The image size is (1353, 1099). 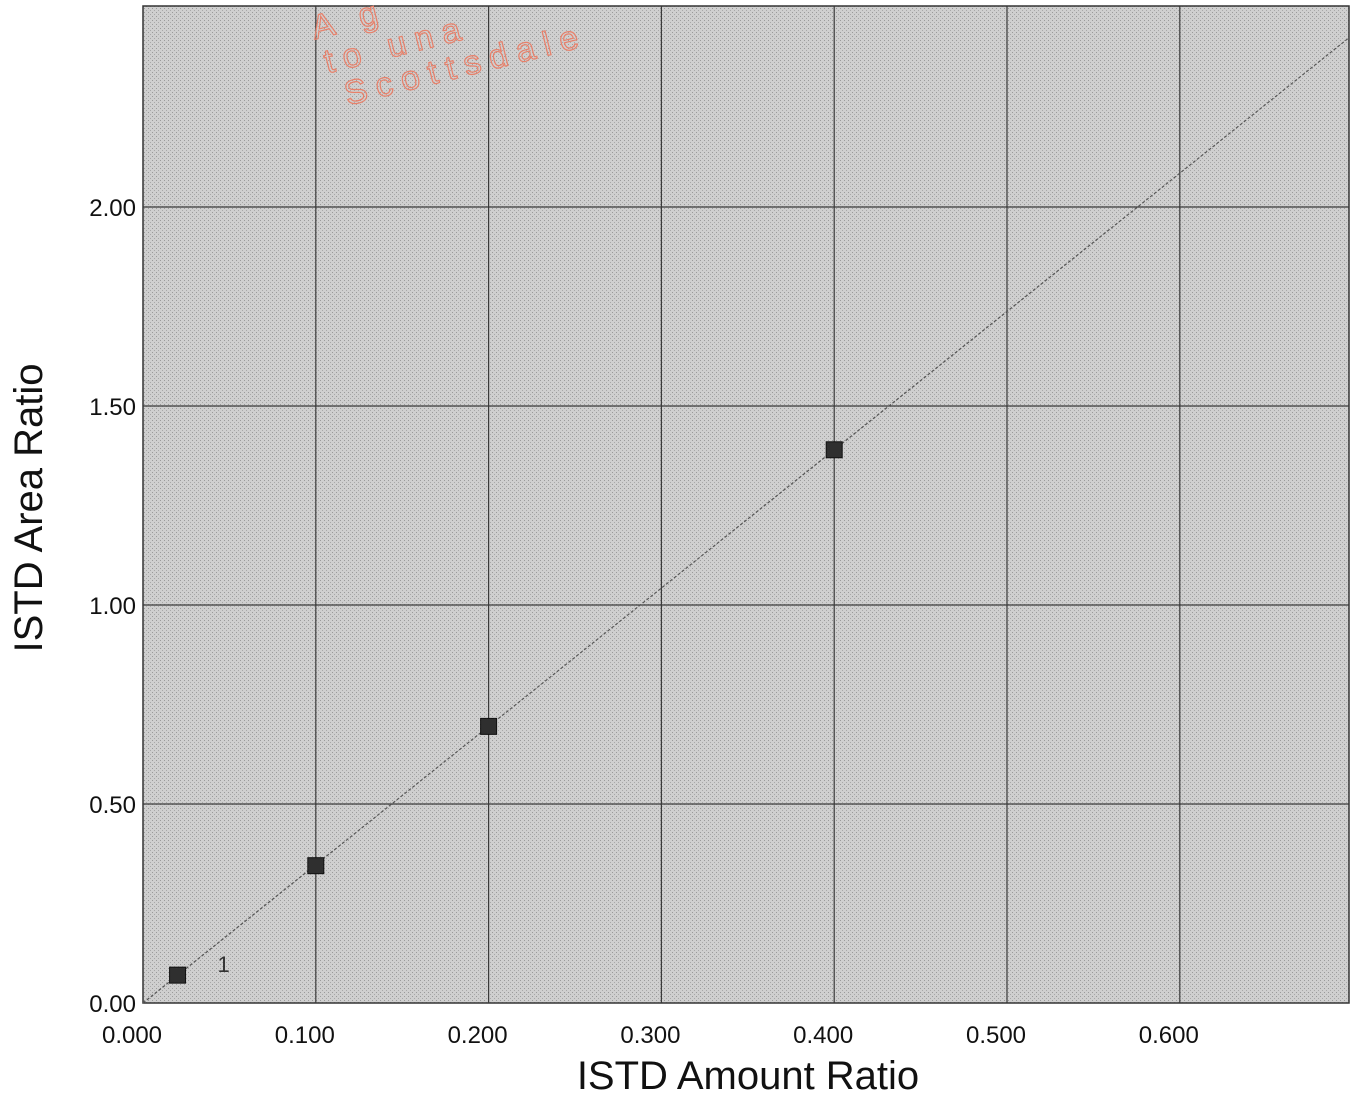 What do you see at coordinates (478, 1035) in the screenshot?
I see `x-tick-label-2: 0.200` at bounding box center [478, 1035].